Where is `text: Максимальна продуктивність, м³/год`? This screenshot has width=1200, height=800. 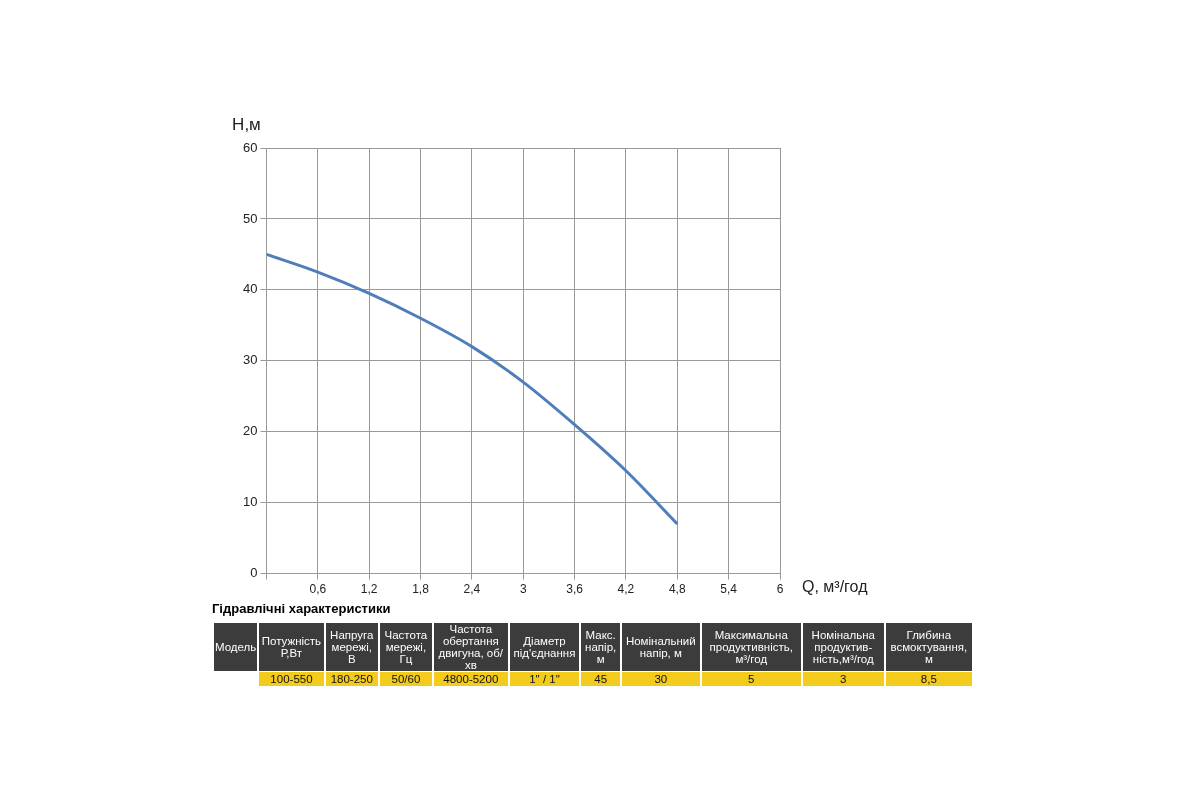
text: Максимальна продуктивність, м³/год is located at coordinates (751, 647).